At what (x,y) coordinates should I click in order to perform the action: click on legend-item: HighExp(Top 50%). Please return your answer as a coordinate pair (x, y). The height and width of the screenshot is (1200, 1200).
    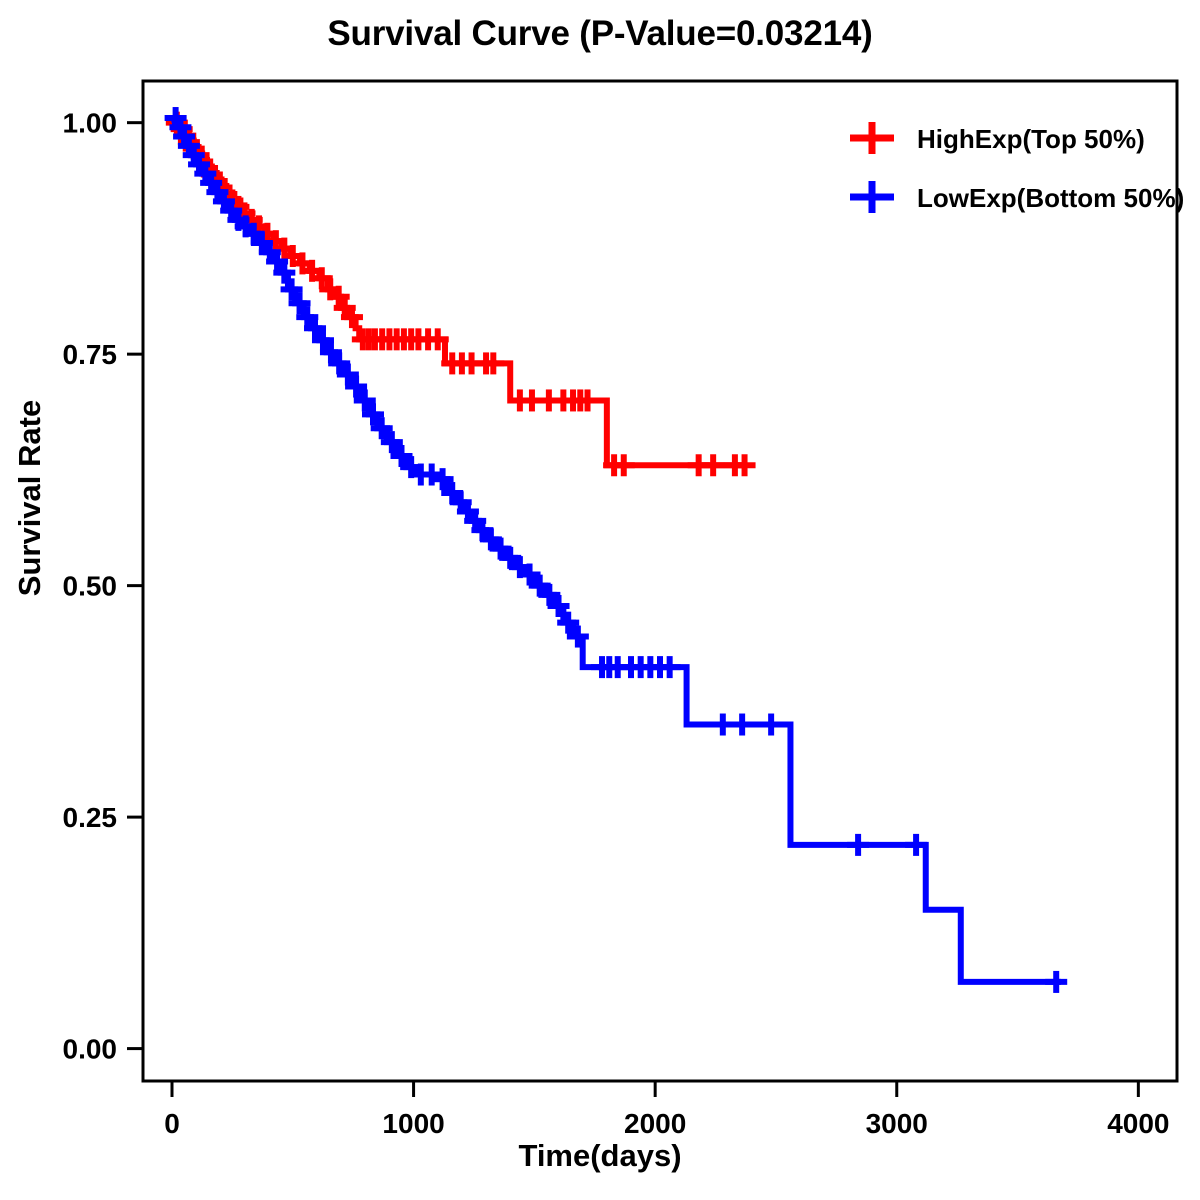
    Looking at the image, I should click on (997, 138).